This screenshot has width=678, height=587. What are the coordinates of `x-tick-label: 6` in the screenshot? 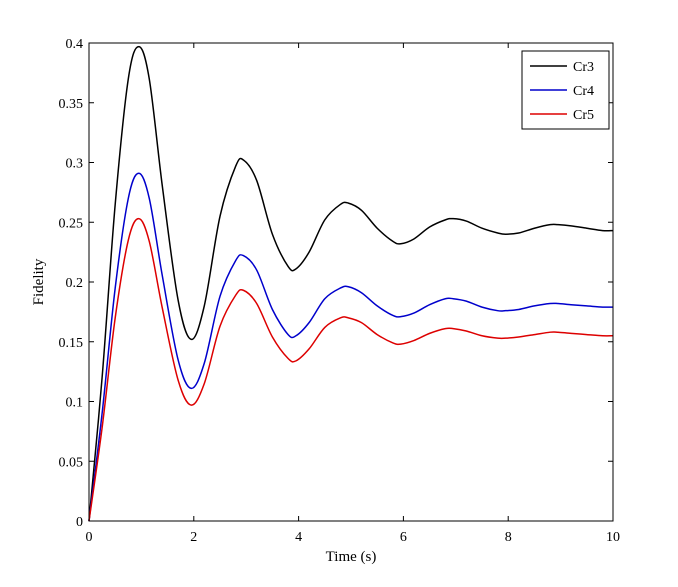 It's located at (403, 537).